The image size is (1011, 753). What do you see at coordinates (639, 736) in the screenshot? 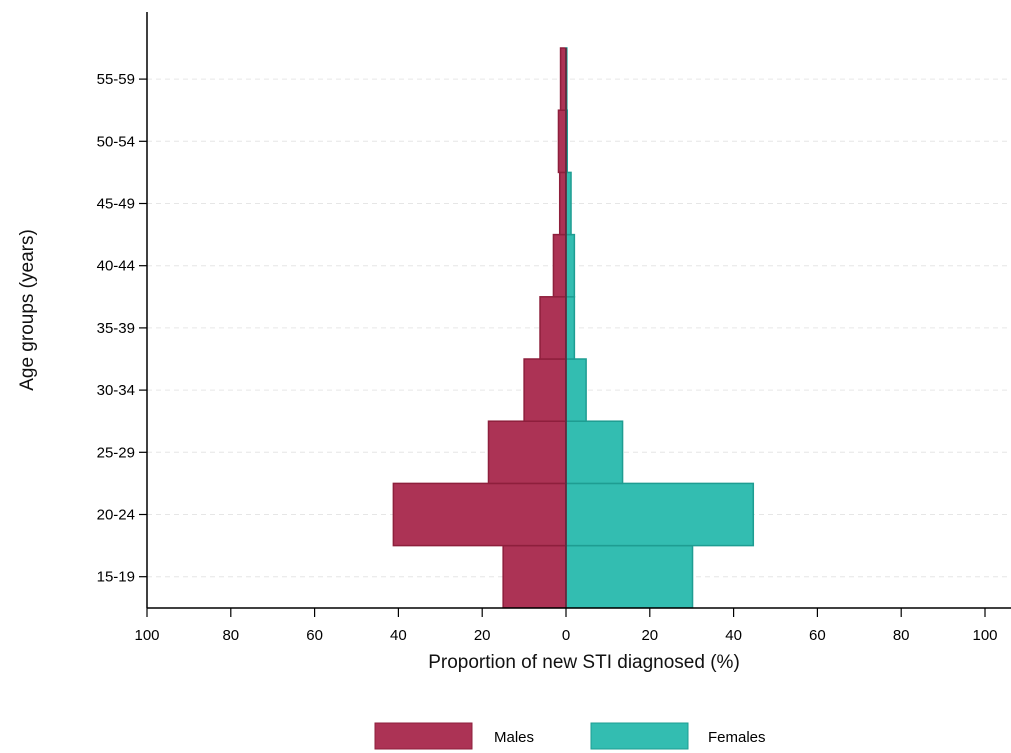
I see `legend-swatch-females` at bounding box center [639, 736].